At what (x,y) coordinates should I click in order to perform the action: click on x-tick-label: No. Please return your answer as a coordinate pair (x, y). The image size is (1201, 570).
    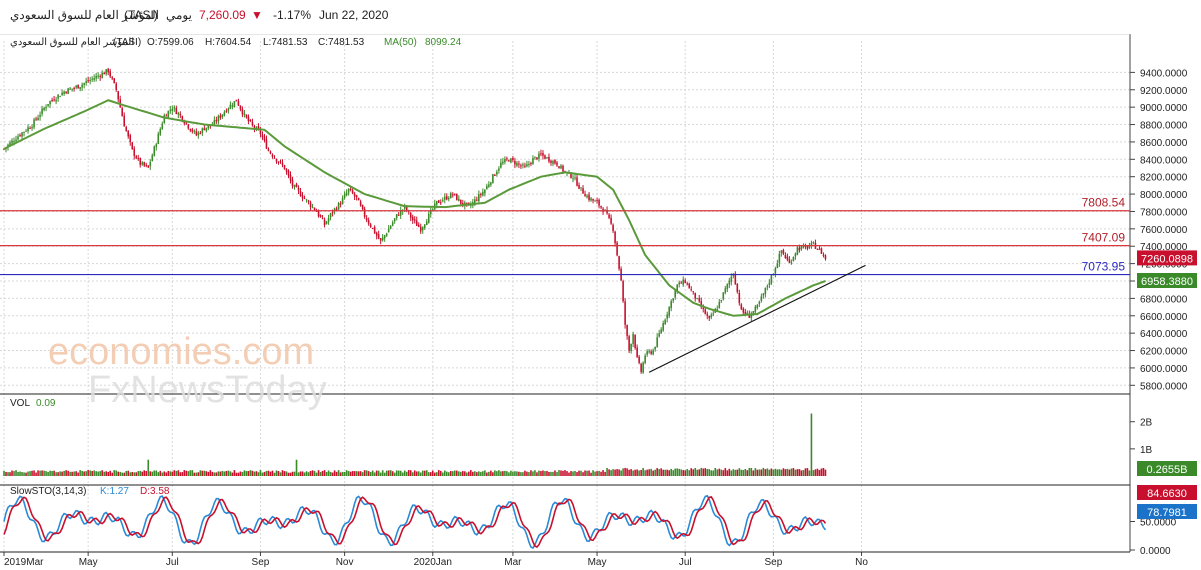
    Looking at the image, I should click on (861, 562).